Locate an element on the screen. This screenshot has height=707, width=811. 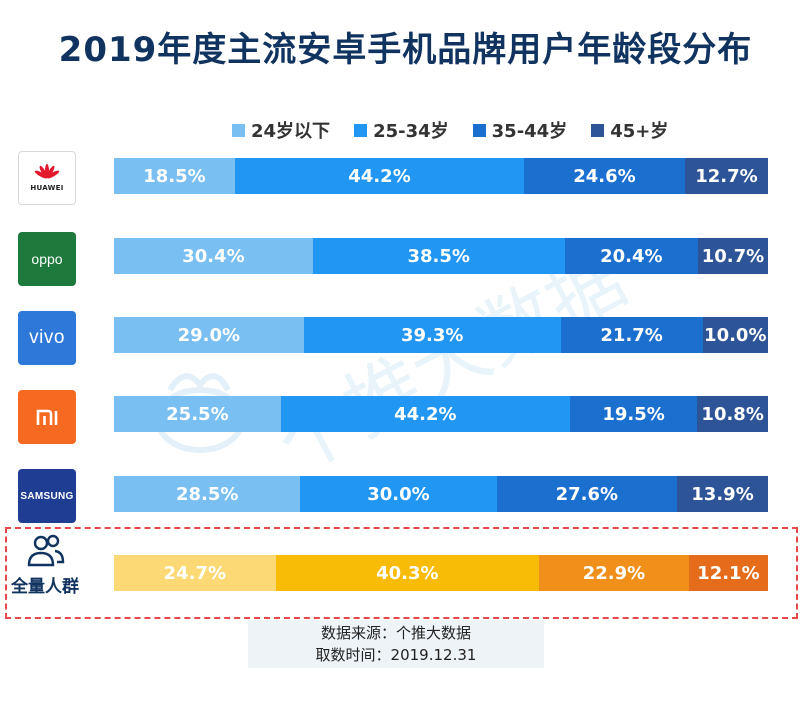
value-label: 28.5% is located at coordinates (207, 494).